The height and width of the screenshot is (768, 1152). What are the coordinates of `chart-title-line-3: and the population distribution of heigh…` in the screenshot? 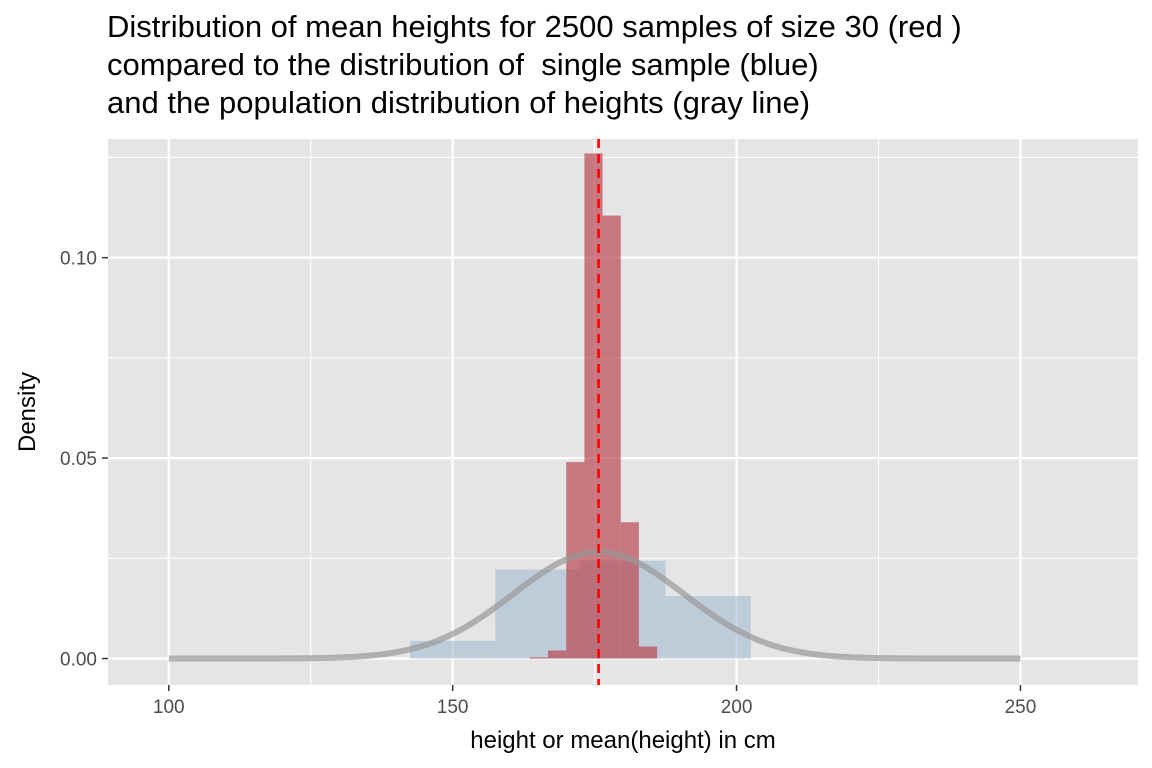 It's located at (459, 102).